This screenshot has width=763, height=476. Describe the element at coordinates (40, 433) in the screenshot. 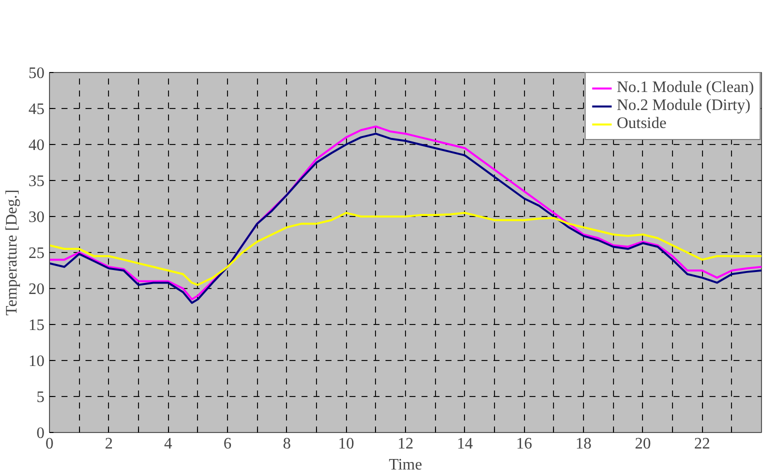

I see `y-tick-label: 0` at that location.